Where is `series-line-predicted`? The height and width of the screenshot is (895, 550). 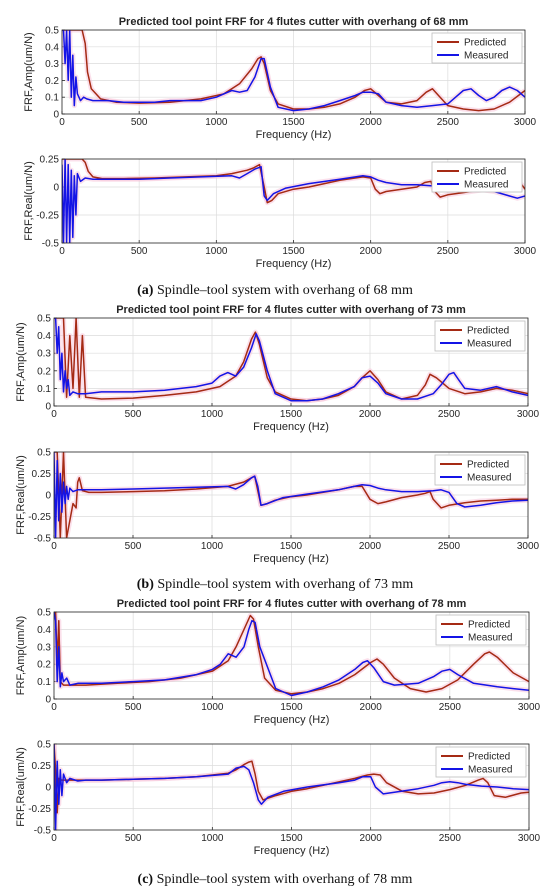 series-line-predicted is located at coordinates (291, 360).